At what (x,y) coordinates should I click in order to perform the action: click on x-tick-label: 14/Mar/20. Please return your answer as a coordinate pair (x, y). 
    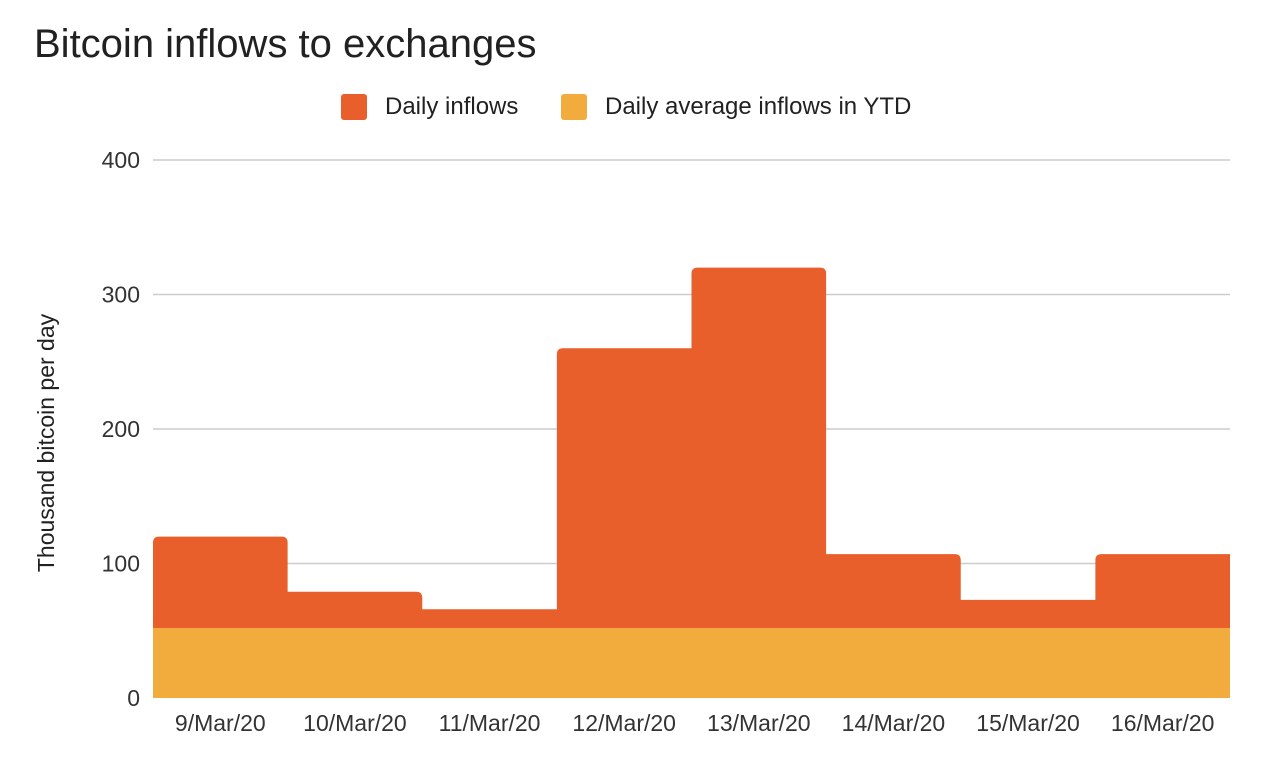
    Looking at the image, I should click on (894, 723).